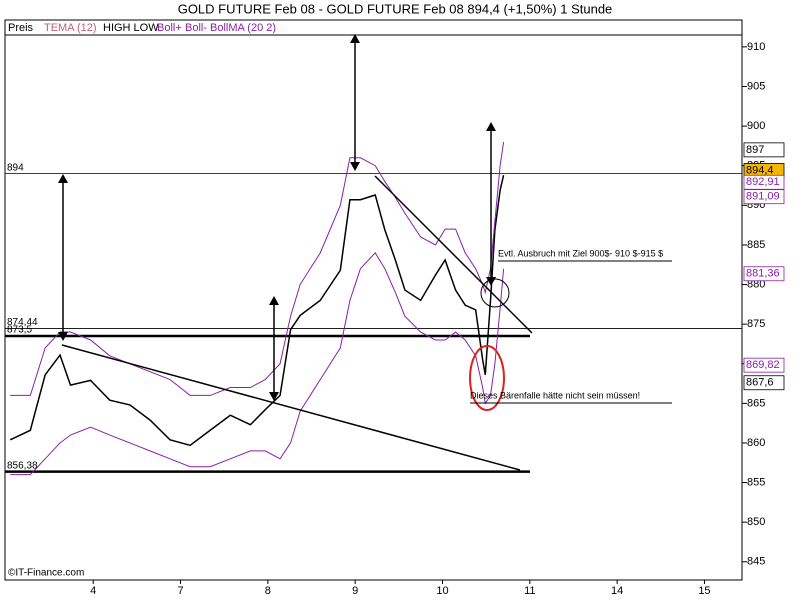 The width and height of the screenshot is (800, 605). Describe the element at coordinates (704, 591) in the screenshot. I see `x-tick-label: 15` at that location.